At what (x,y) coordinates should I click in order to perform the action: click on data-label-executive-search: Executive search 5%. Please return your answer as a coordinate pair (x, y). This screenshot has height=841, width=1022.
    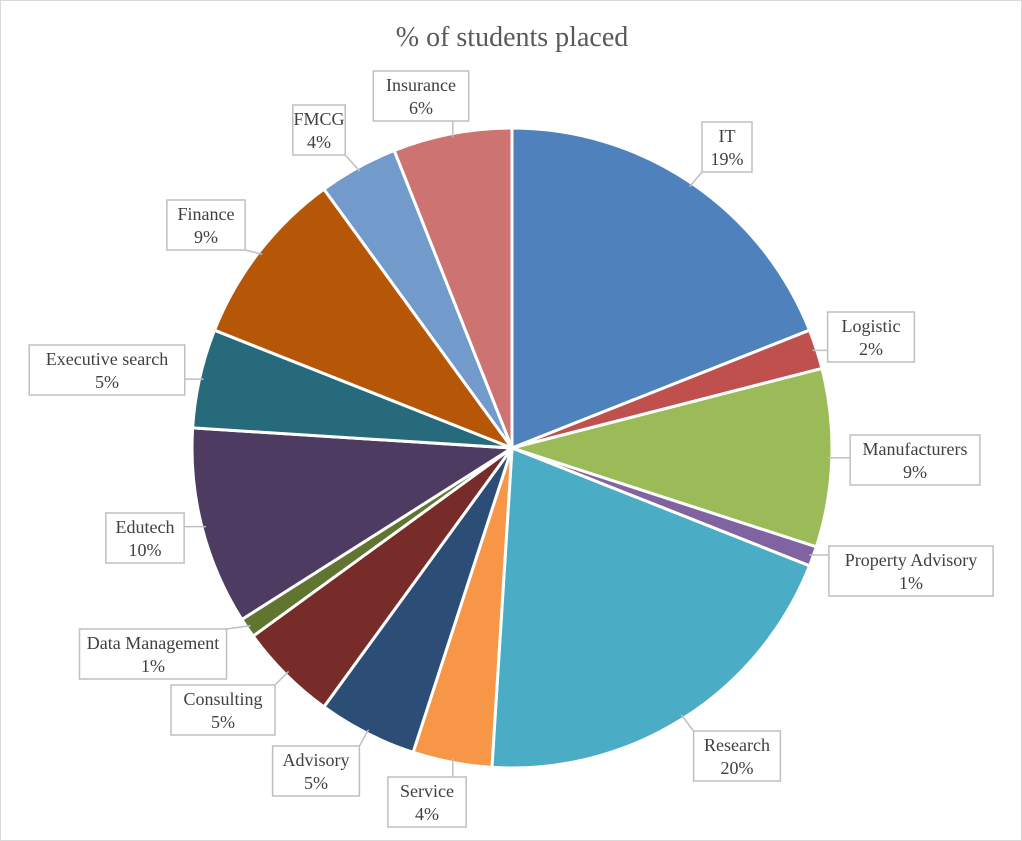
    Looking at the image, I should click on (107, 370).